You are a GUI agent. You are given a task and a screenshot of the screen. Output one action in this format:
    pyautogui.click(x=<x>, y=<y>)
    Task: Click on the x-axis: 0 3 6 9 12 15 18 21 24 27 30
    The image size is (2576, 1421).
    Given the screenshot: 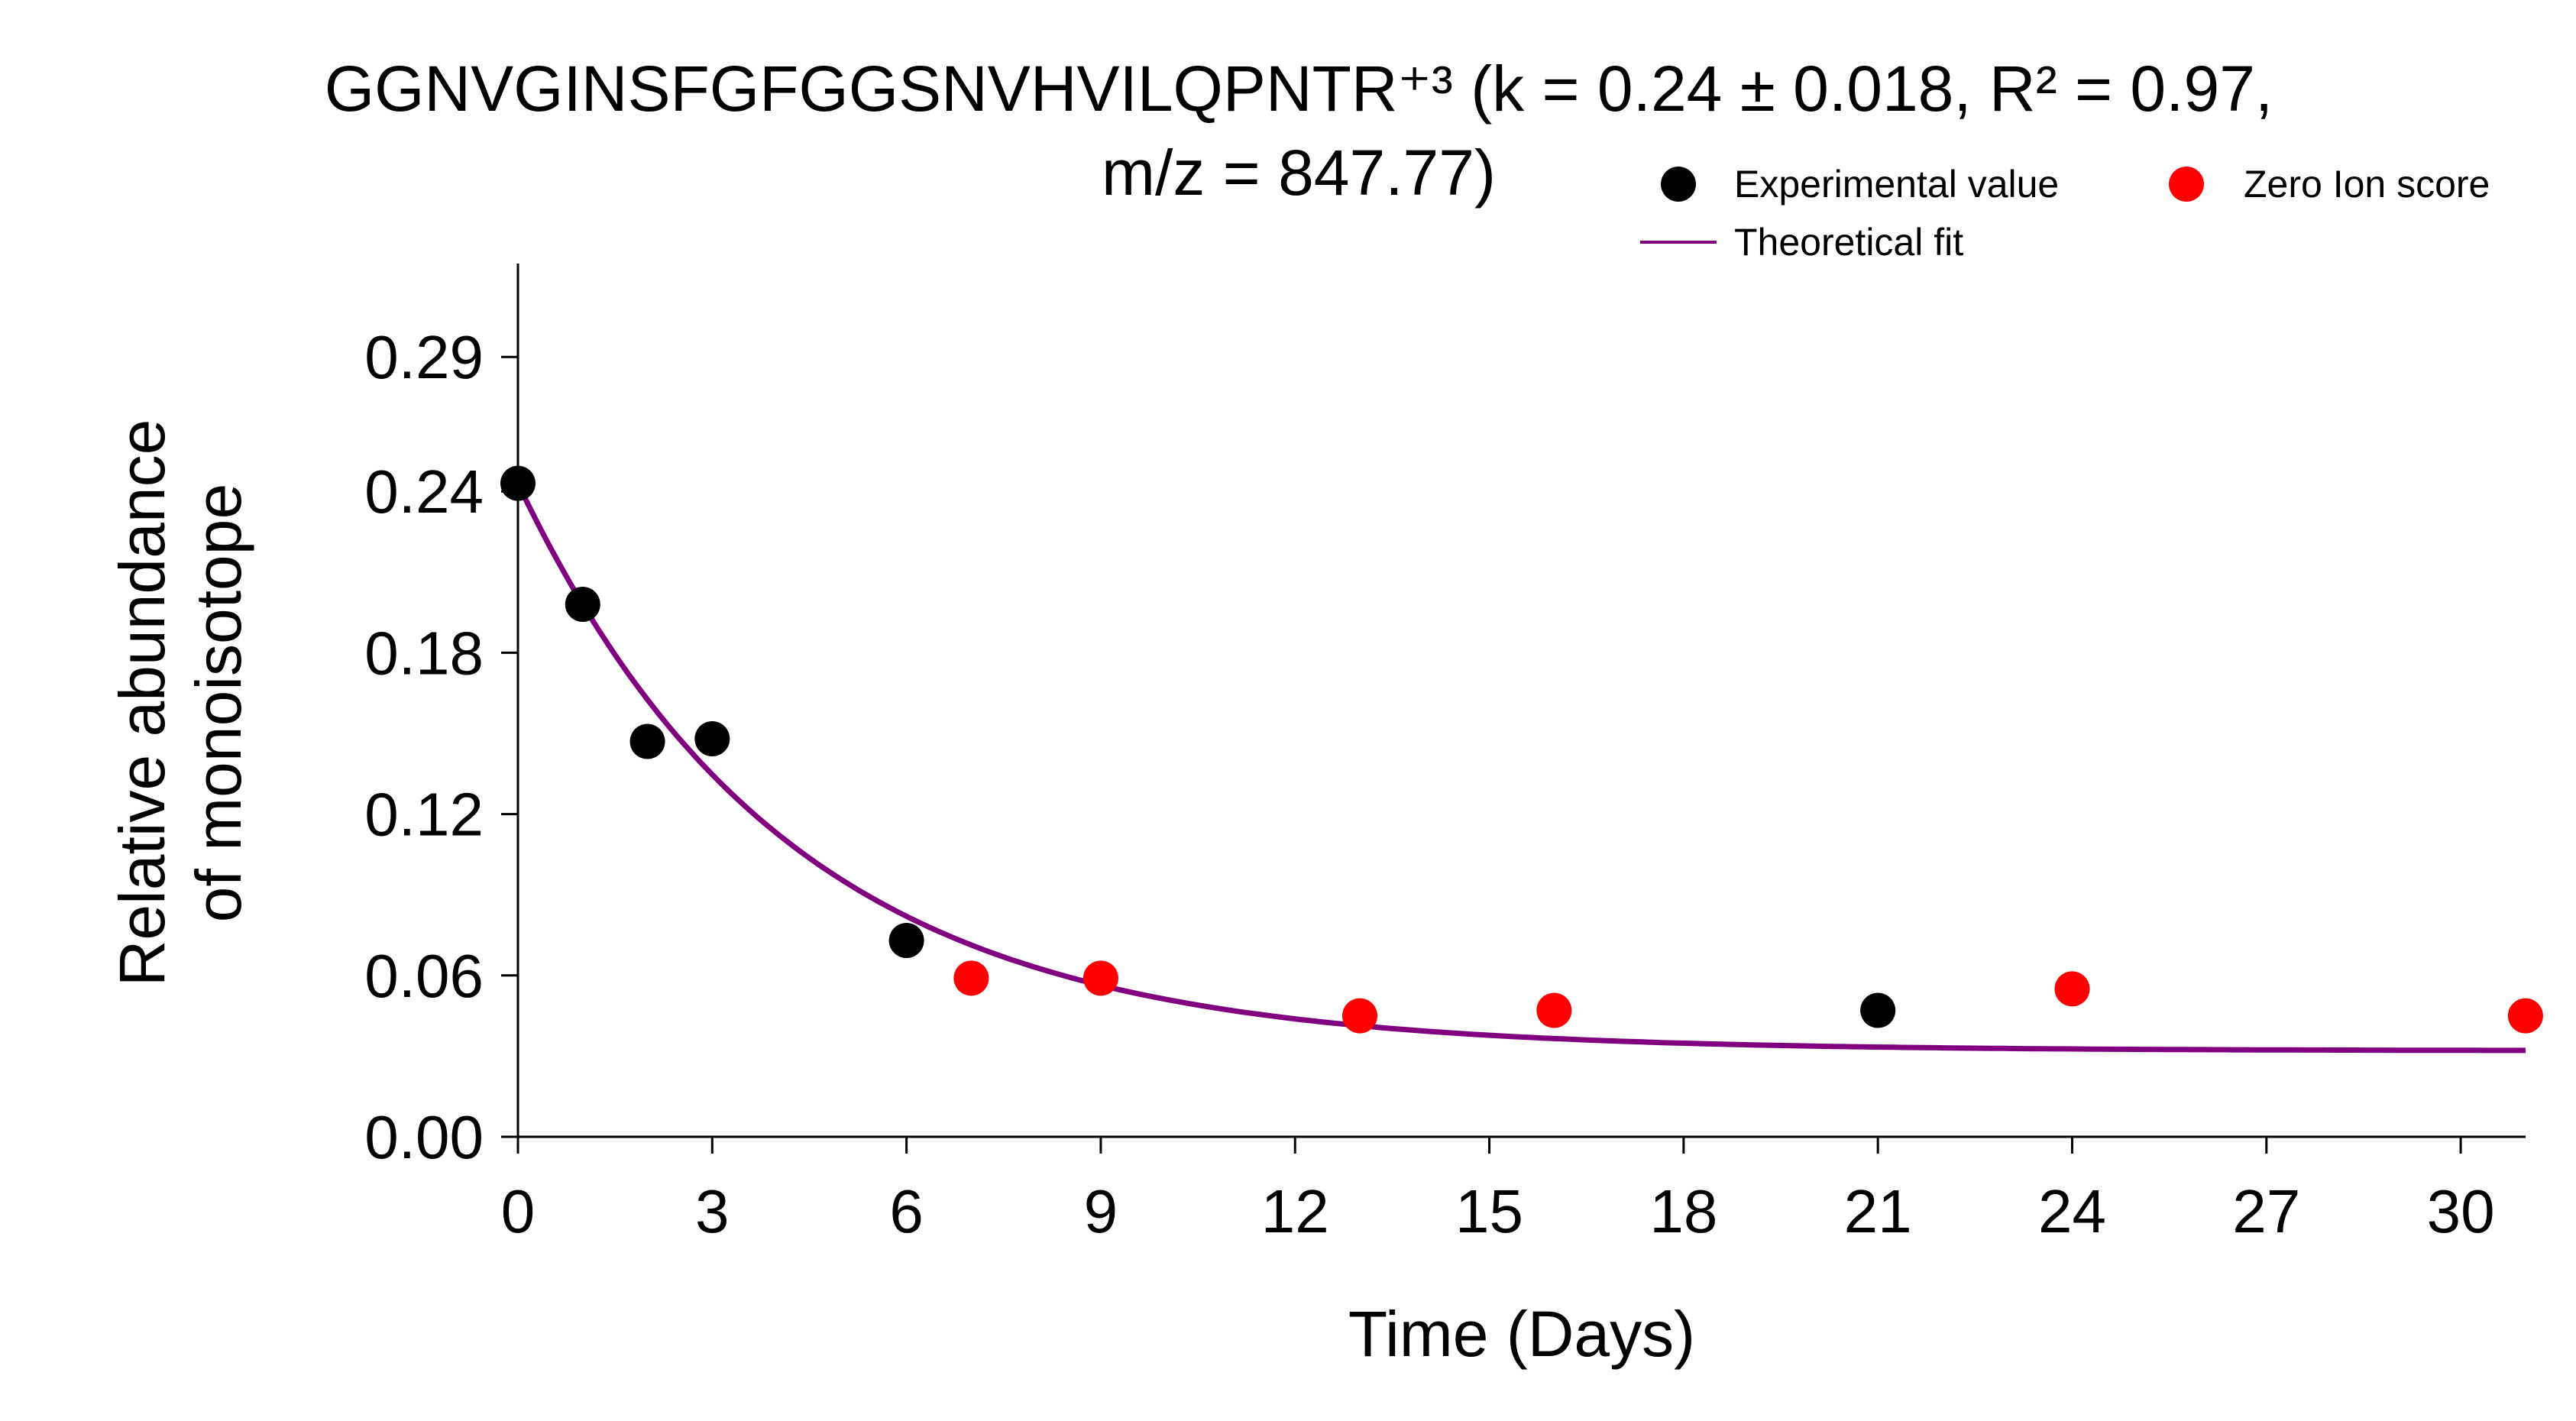 What is the action you would take?
    pyautogui.click(x=1513, y=1190)
    